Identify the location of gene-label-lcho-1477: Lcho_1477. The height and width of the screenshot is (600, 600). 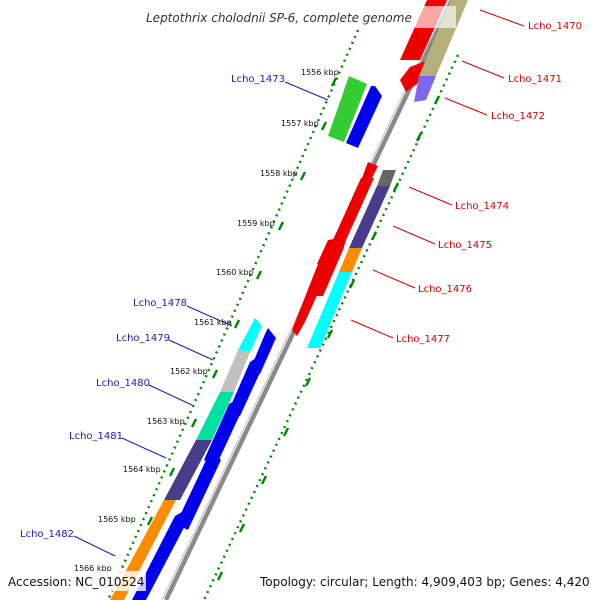
(423, 339).